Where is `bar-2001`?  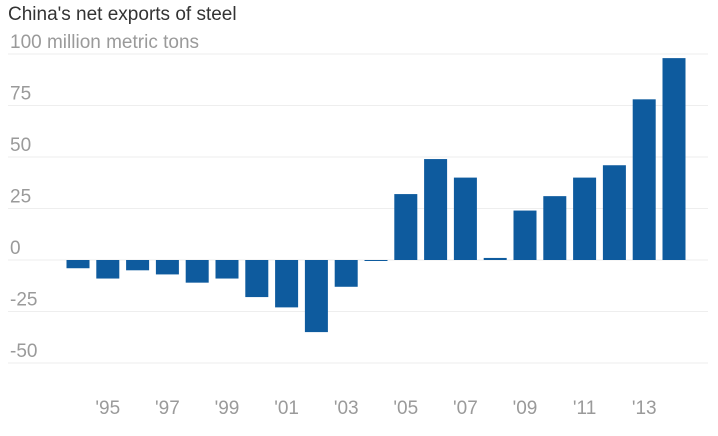 bar-2001 is located at coordinates (287, 284).